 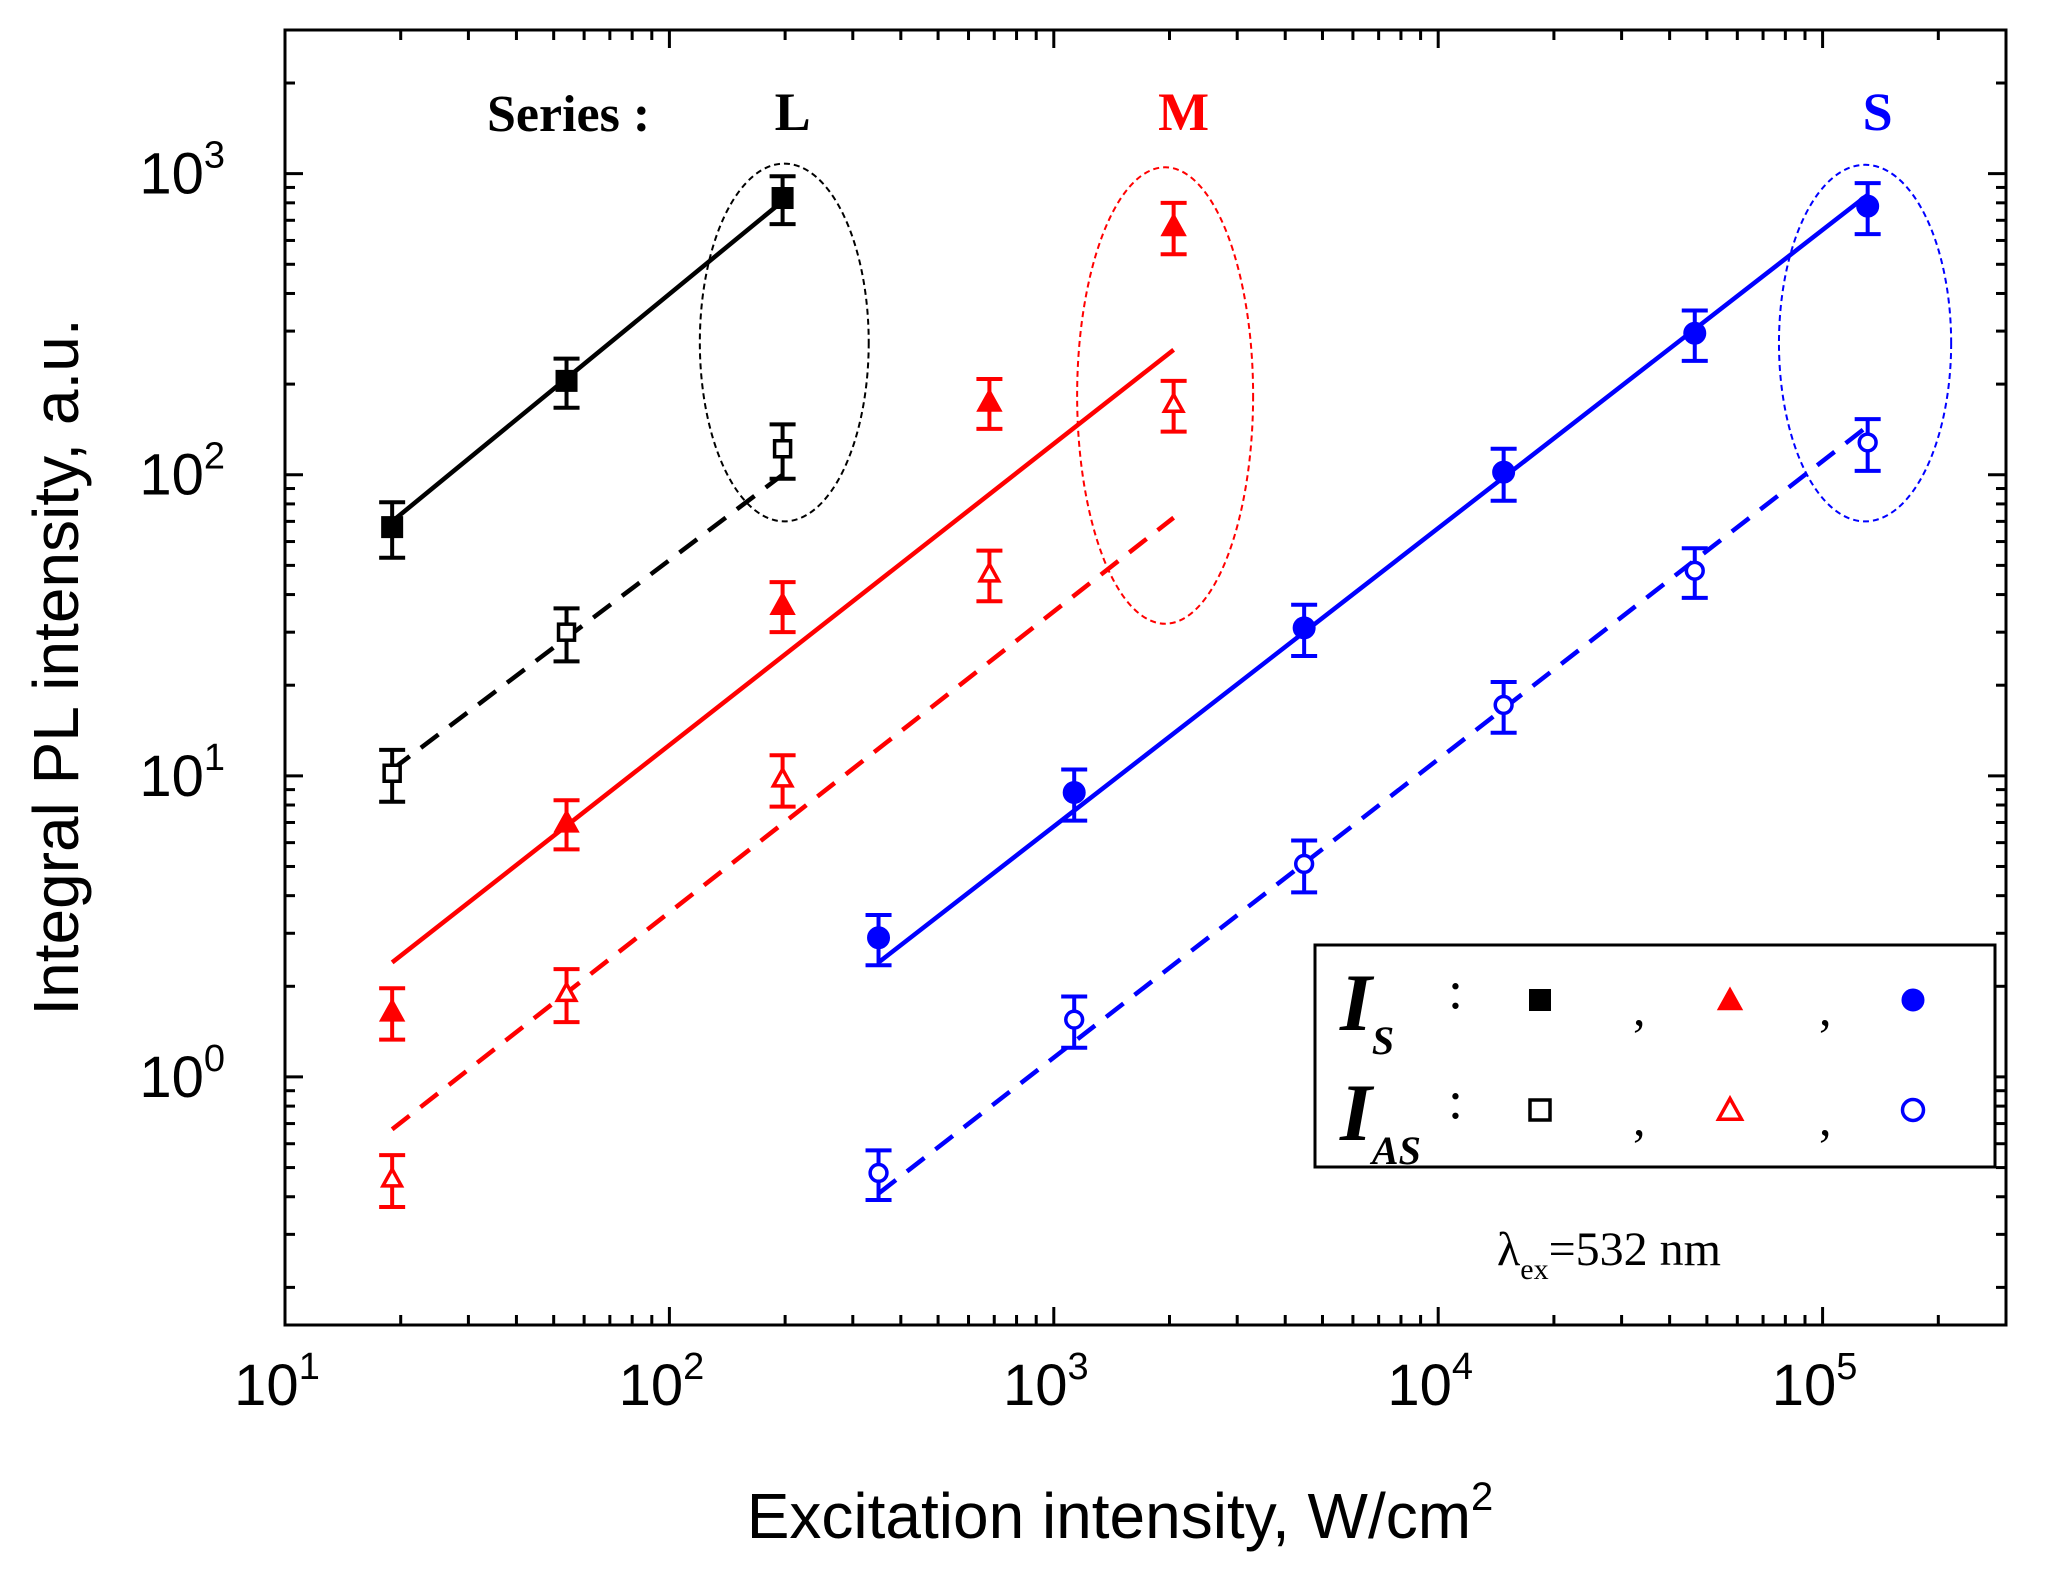 I want to click on x-tick-label: 10³, so click(x=1046, y=1382).